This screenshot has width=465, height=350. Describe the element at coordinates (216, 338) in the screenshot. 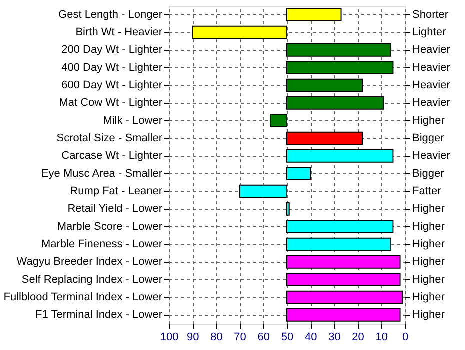

I see `x-tick-label: 80` at that location.